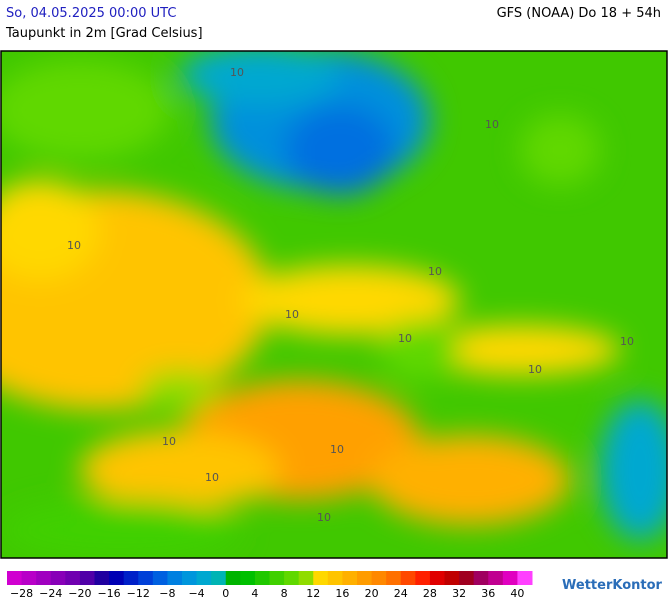  Describe the element at coordinates (401, 593) in the screenshot. I see `legend-tick-label: 24` at that location.